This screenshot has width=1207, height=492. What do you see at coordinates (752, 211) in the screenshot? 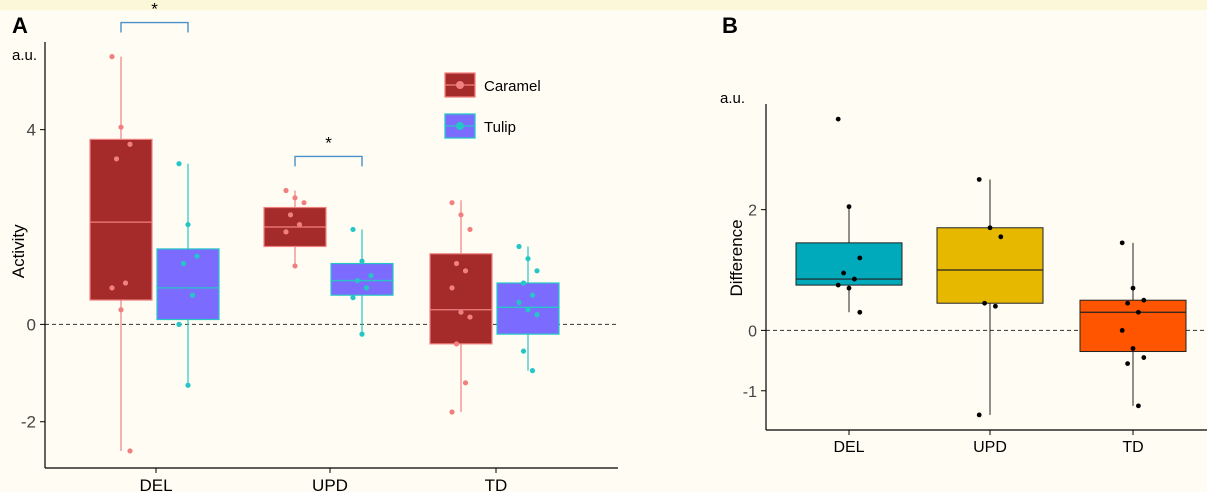
I see `panel-b-y-tick-label: 2` at bounding box center [752, 211].